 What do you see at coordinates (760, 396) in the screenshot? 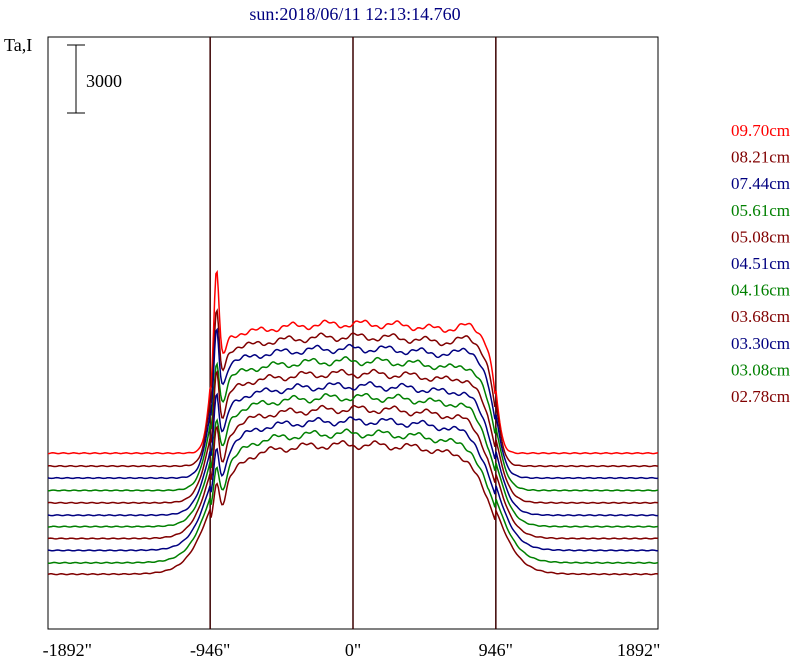
I see `legend-entry: 02.78cm` at bounding box center [760, 396].